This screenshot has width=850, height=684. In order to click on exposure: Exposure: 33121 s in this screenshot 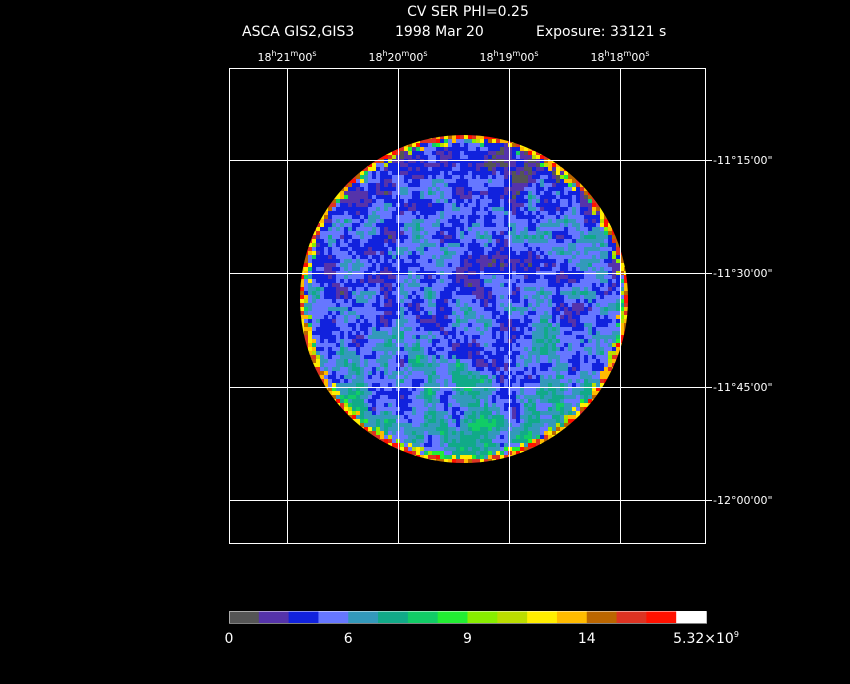, I will do `click(601, 32)`.